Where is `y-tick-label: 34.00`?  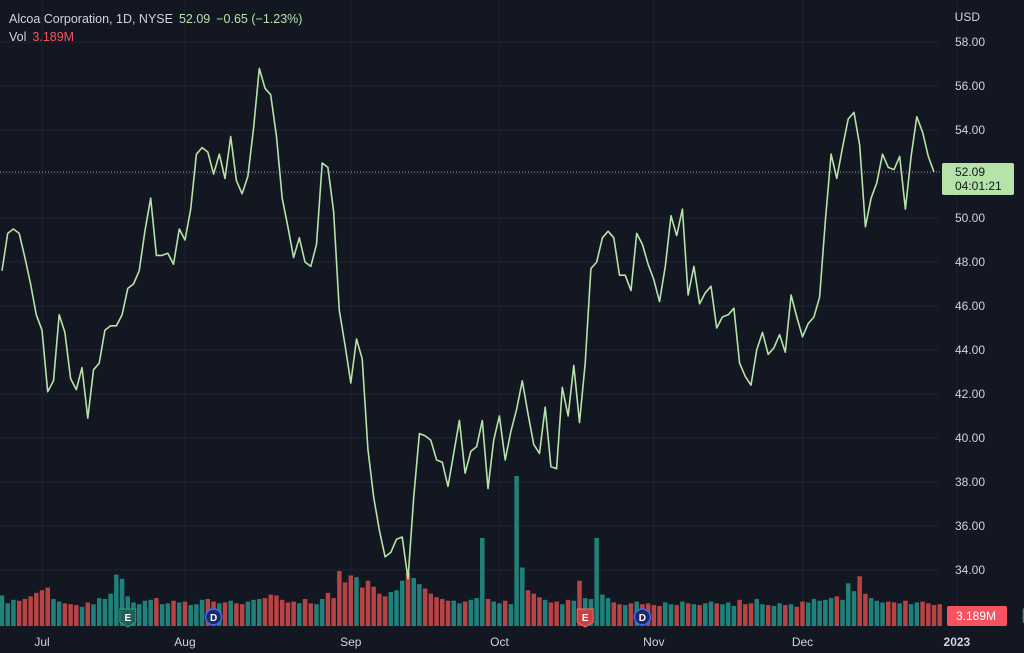 y-tick-label: 34.00 is located at coordinates (970, 570).